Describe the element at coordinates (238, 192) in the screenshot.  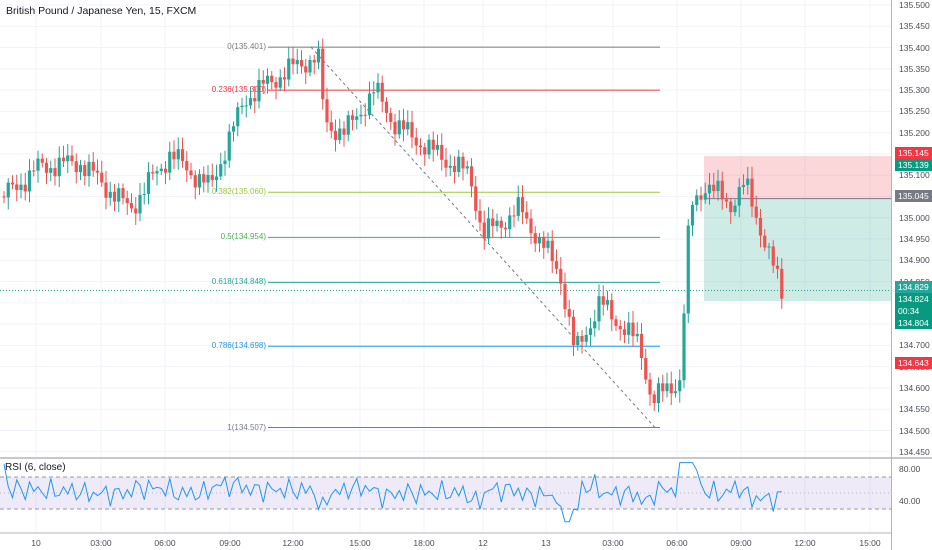
I see `fib-level-label: 0.382(135.060)` at that location.